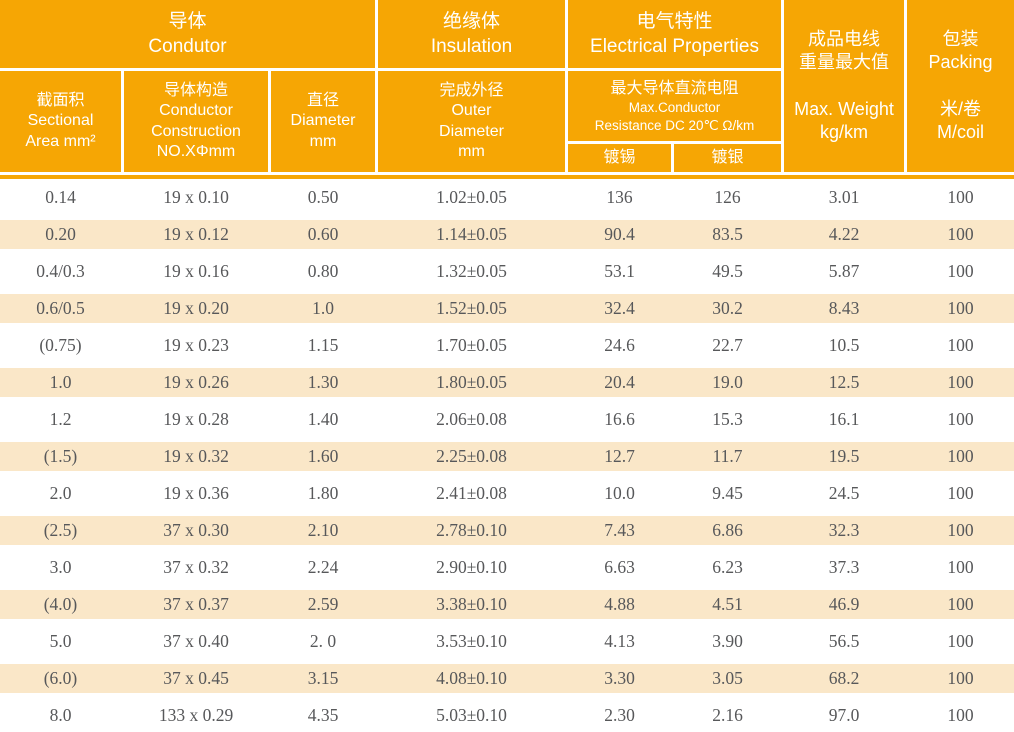 This screenshot has width=1014, height=732. What do you see at coordinates (60, 530) in the screenshot?
I see `table-cell: (2.5)` at bounding box center [60, 530].